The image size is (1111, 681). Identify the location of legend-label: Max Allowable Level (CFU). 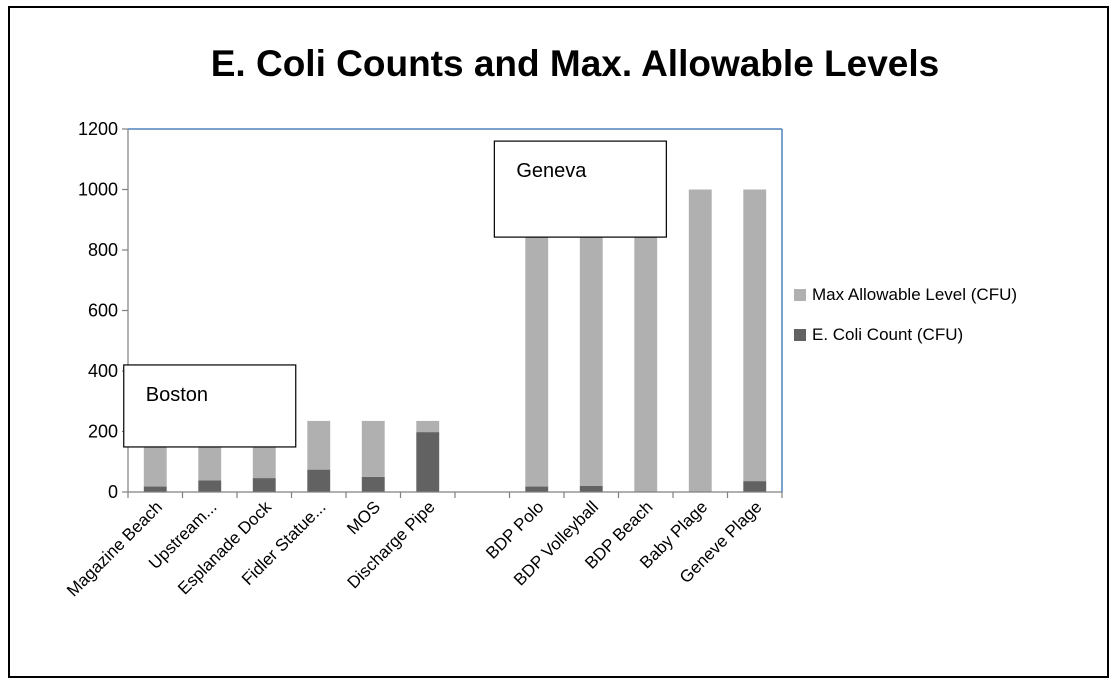
(914, 294).